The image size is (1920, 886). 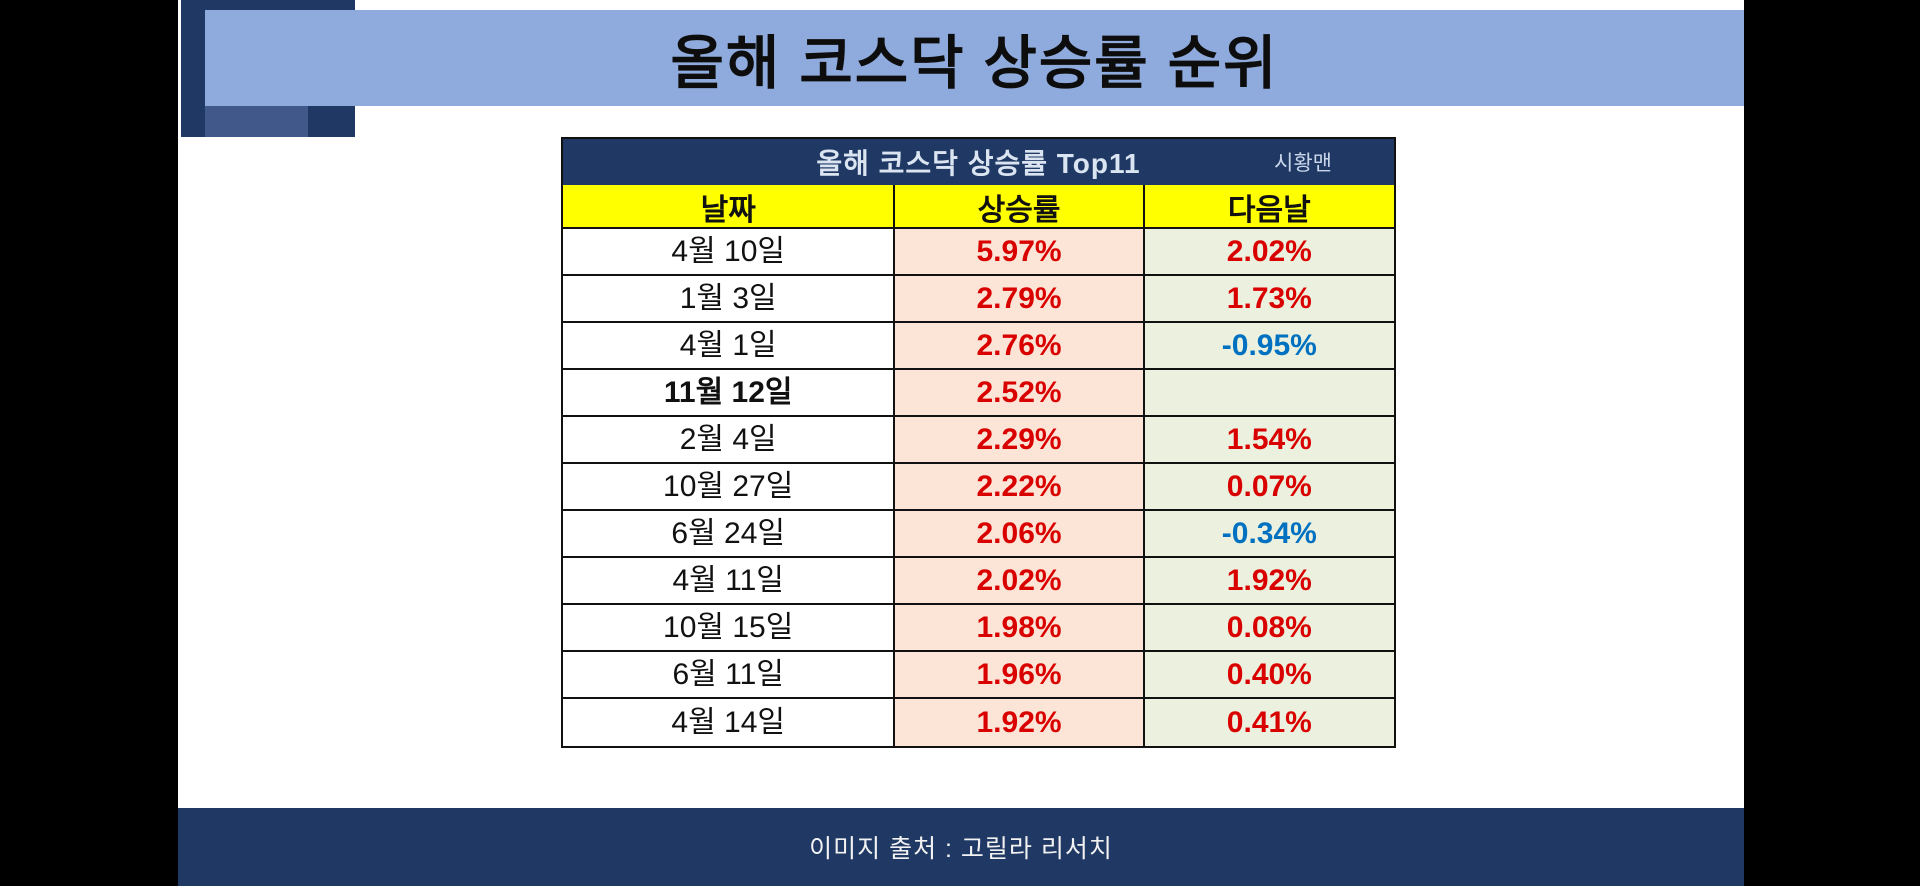 I want to click on date-cell: 4월 14일, so click(x=729, y=722).